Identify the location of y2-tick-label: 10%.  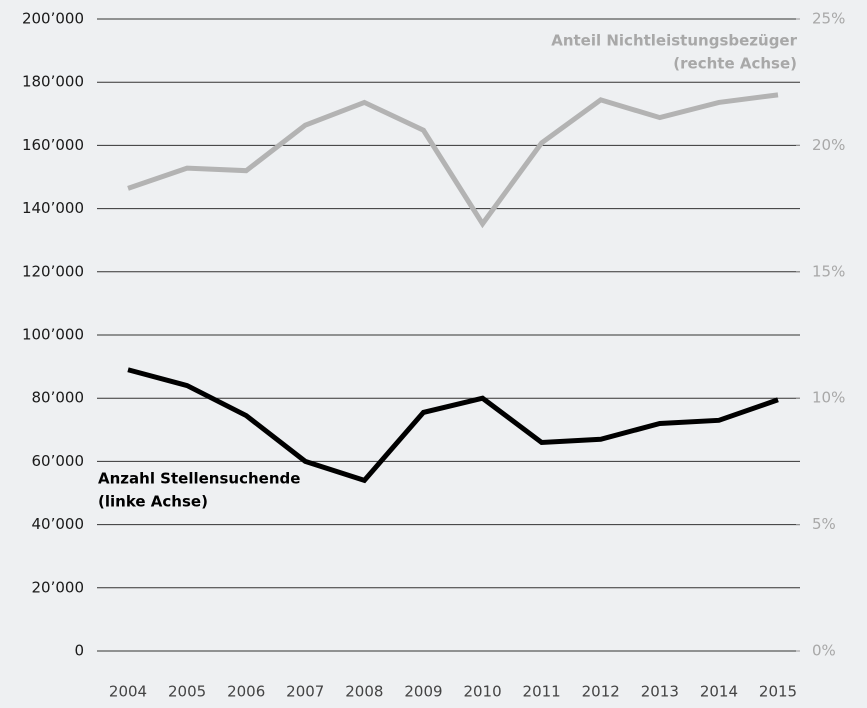
(828, 398).